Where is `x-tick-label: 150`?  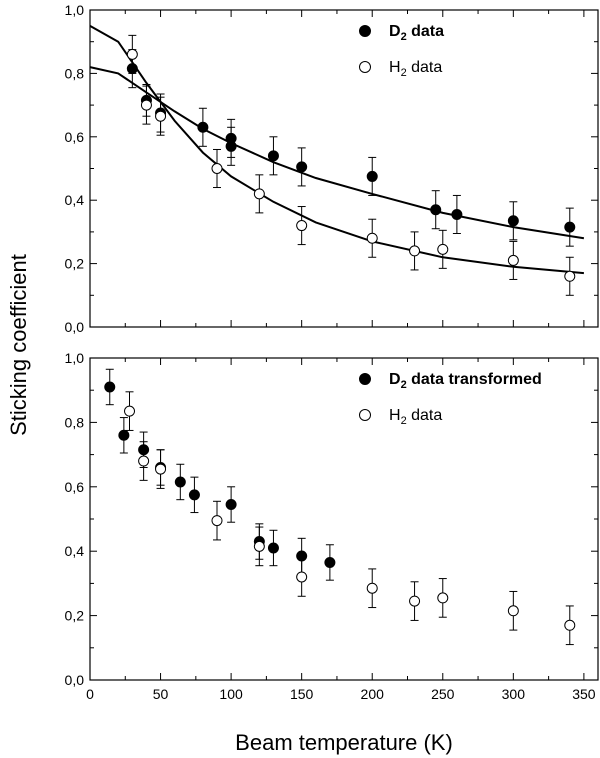
x-tick-label: 150 is located at coordinates (302, 694).